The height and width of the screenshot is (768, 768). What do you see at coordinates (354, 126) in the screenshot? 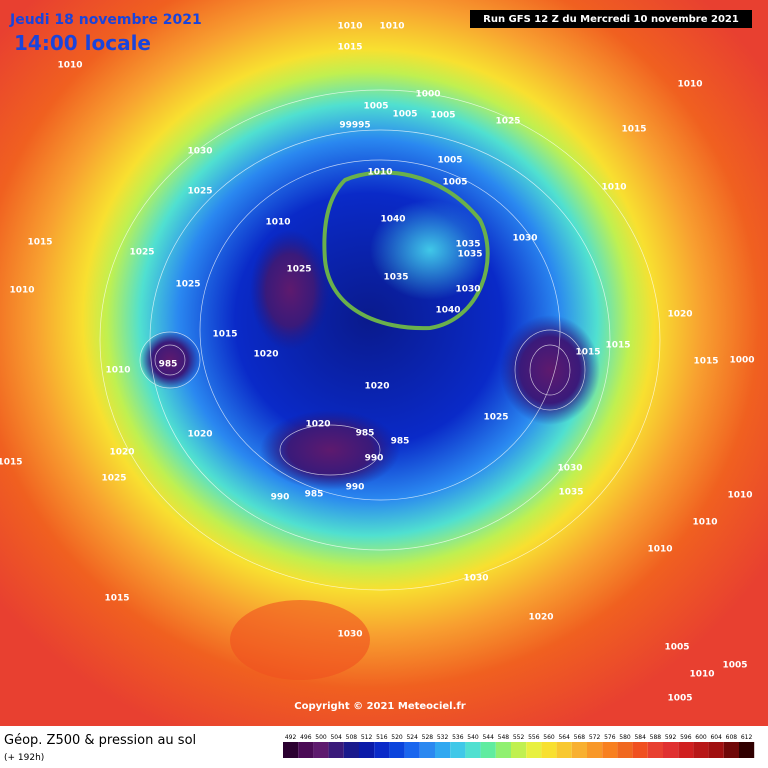
I see `isobar-label: 99995` at bounding box center [354, 126].